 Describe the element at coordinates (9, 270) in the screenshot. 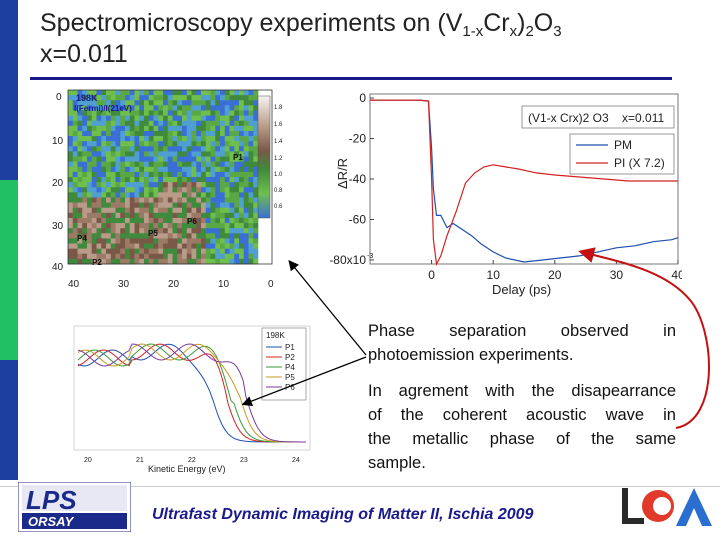

I see `accent-bar-green` at that location.